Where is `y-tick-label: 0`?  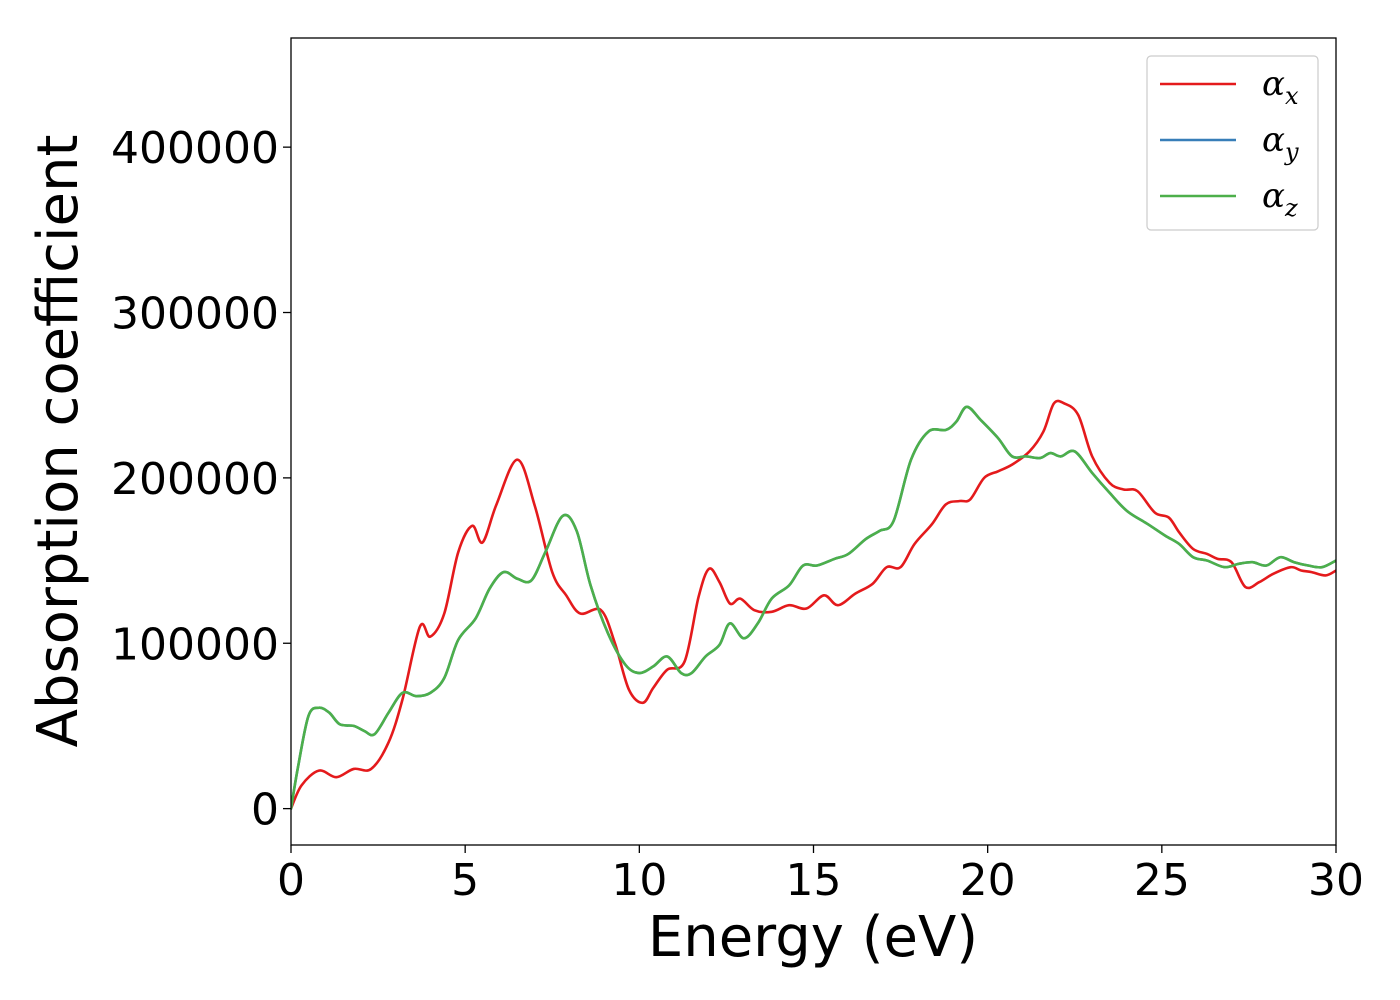 y-tick-label: 0 is located at coordinates (265, 810).